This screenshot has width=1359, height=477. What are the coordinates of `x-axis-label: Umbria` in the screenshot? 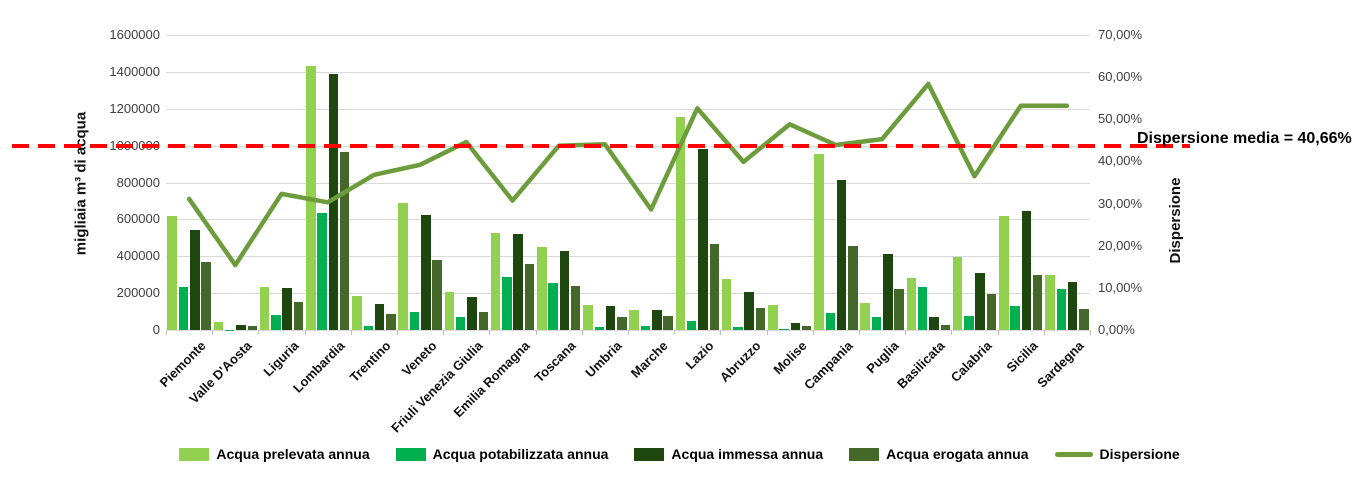 It's located at (603, 359).